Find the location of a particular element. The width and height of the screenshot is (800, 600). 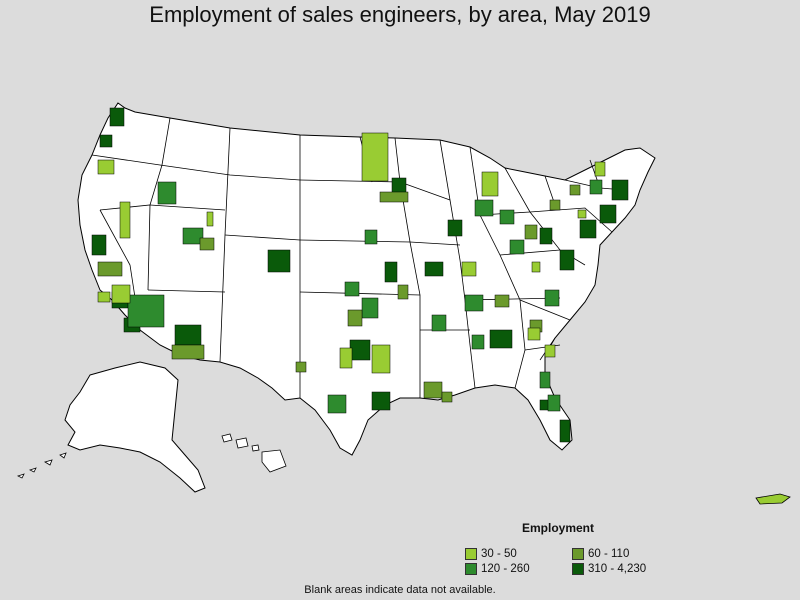

legend-item-120-260: 120 - 260 is located at coordinates (497, 569).